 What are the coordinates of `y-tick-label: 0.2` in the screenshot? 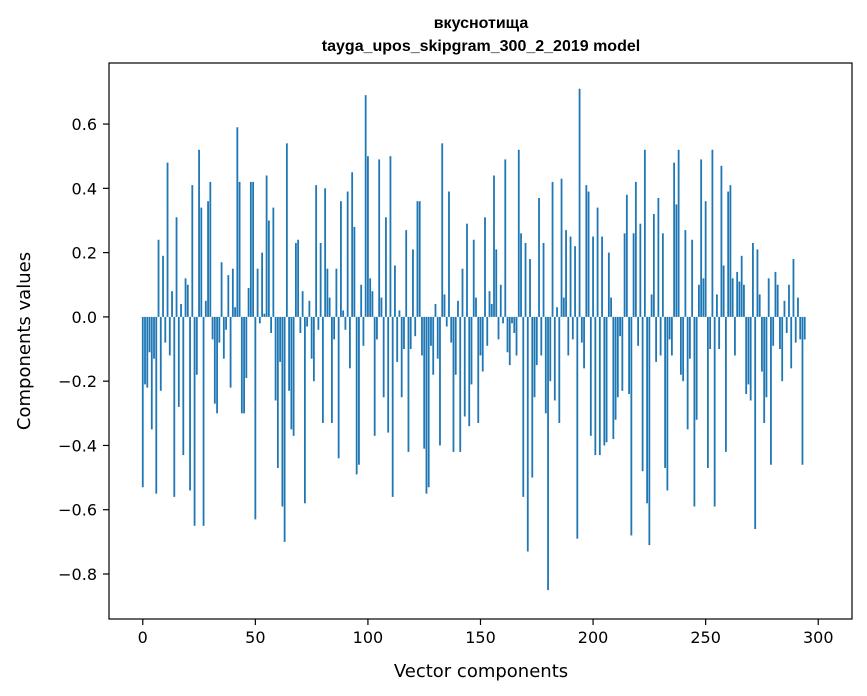 It's located at (84, 253).